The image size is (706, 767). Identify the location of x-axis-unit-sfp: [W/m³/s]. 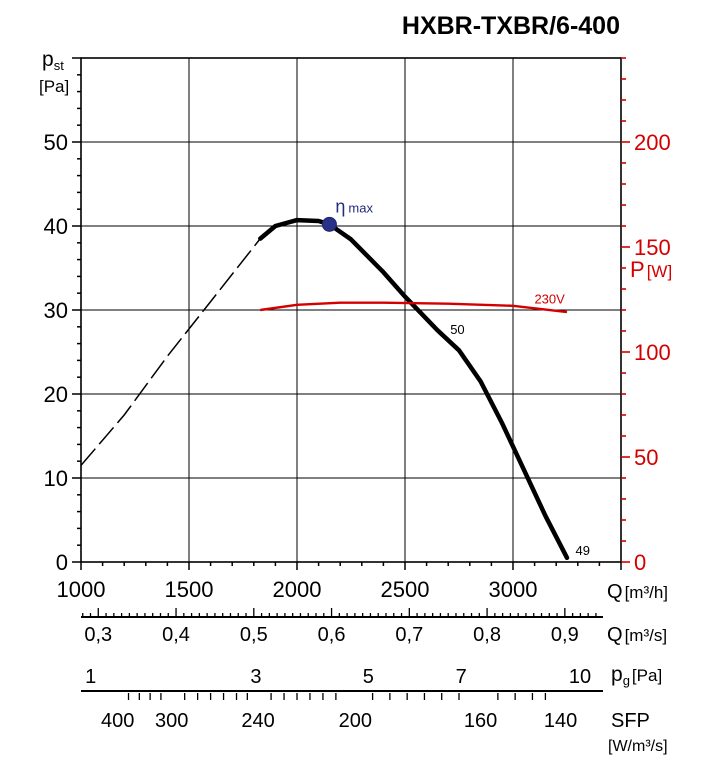
(638, 746).